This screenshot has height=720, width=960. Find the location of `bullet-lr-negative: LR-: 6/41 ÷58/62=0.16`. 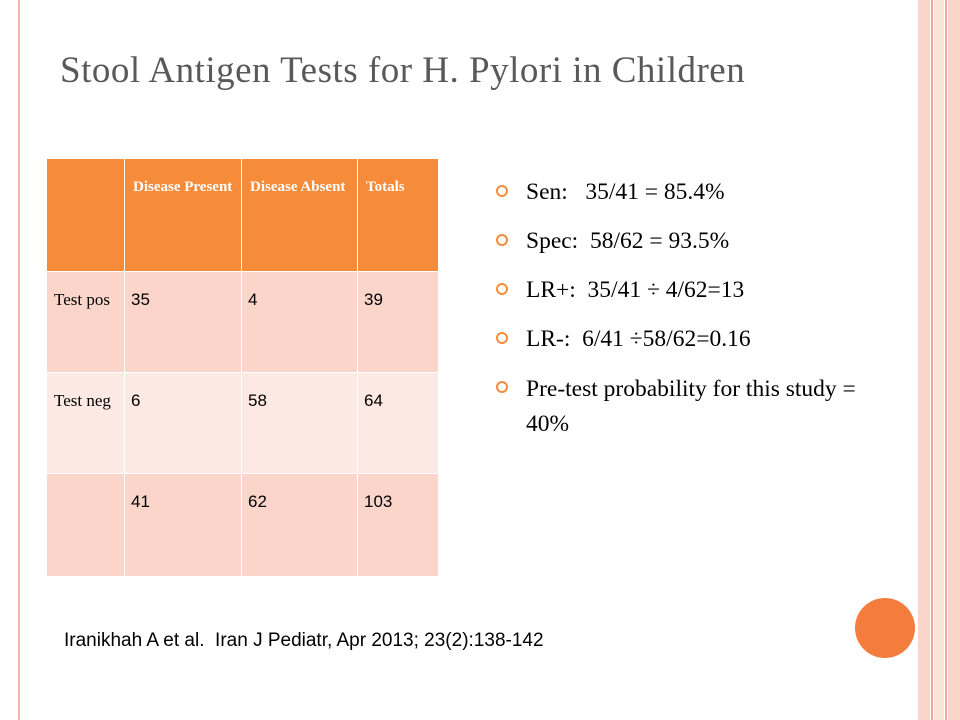

bullet-lr-negative: LR-: 6/41 ÷58/62=0.16 is located at coordinates (696, 339).